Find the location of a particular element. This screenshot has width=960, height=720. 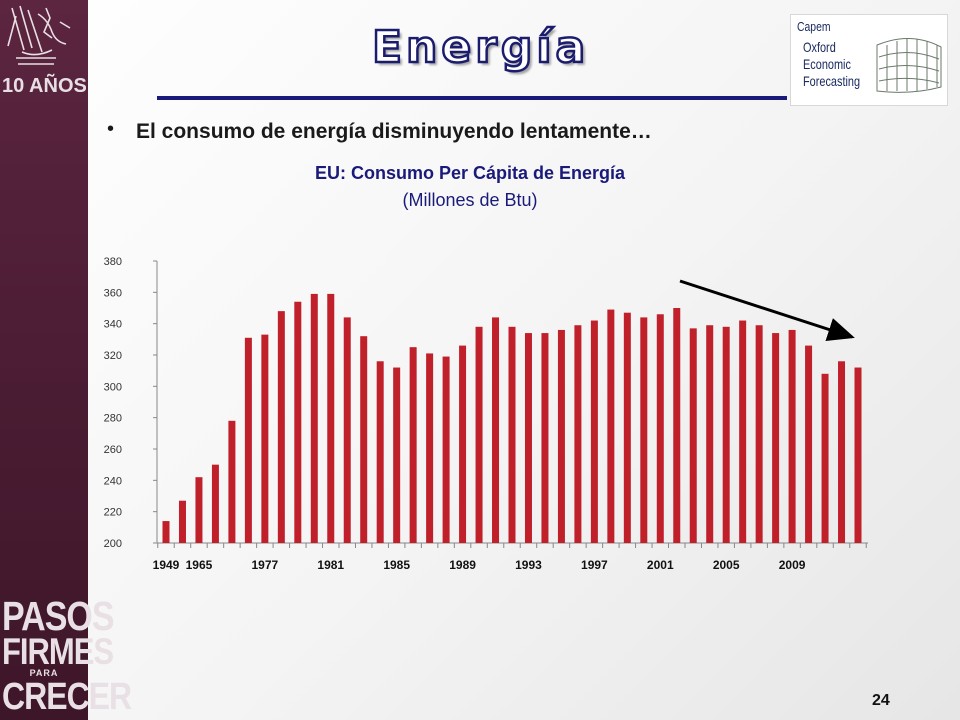

chart-title: EU: Consumo Per Cápita de Energía is located at coordinates (470, 173).